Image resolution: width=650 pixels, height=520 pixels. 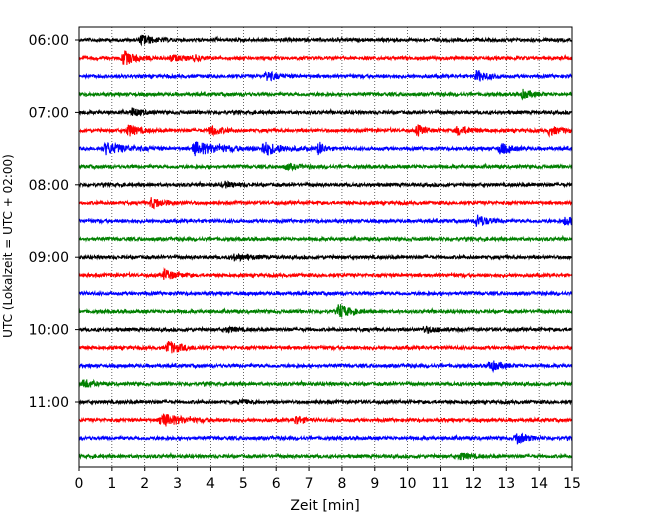 I want to click on trace-08:30, so click(x=325, y=220).